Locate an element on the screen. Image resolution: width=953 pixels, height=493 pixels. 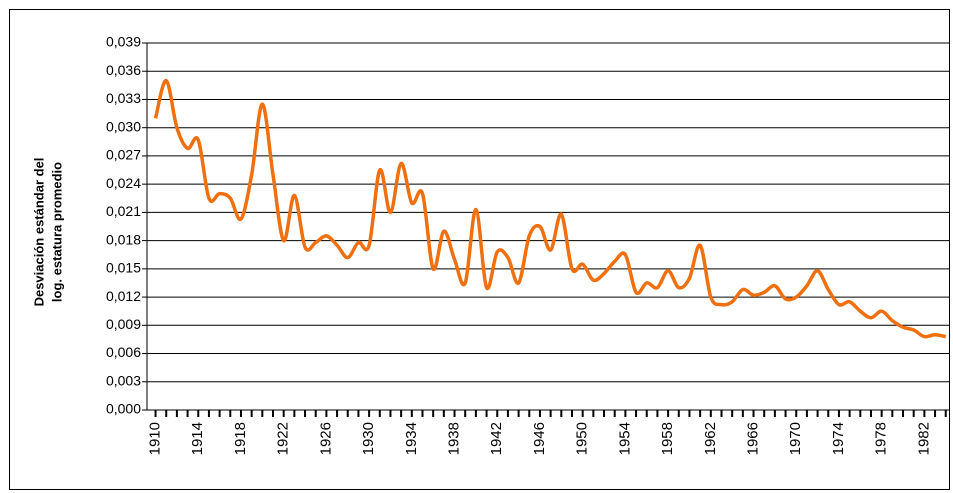
y-tick-label: 0,027 is located at coordinates (123, 155).